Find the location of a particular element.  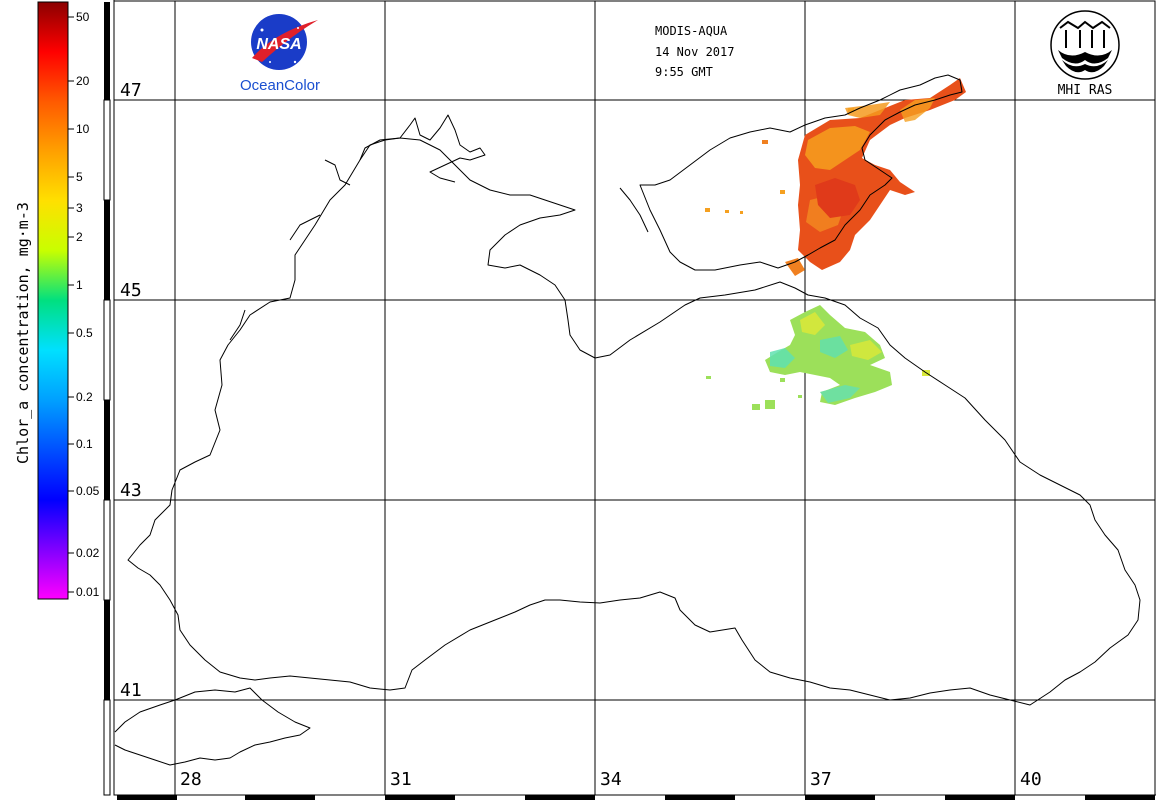

nasa-swoosh-icon is located at coordinates (285, 41).